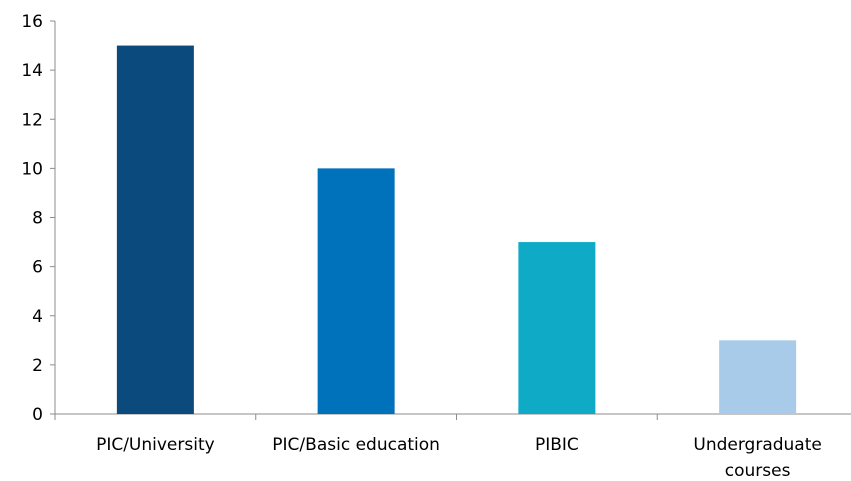 The image size is (851, 481). I want to click on x-category-label: PIBIC, so click(557, 445).